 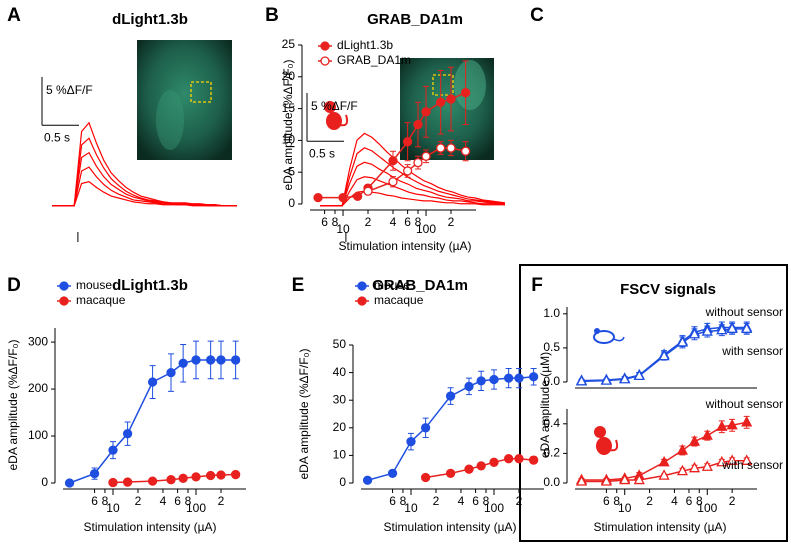 What do you see at coordinates (94, 285) in the screenshot?
I see `legend-label: mouse` at bounding box center [94, 285].